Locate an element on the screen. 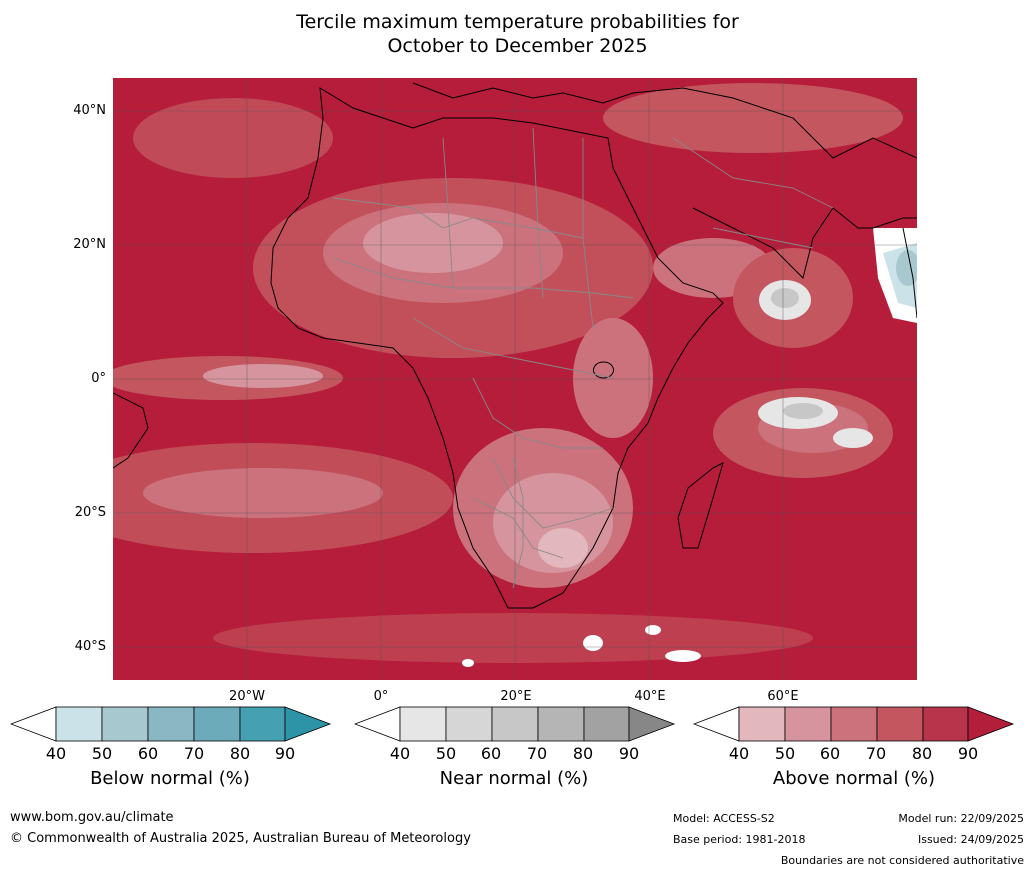 The width and height of the screenshot is (1035, 873). footer-website: www.bom.gov.au/climate is located at coordinates (92, 817).